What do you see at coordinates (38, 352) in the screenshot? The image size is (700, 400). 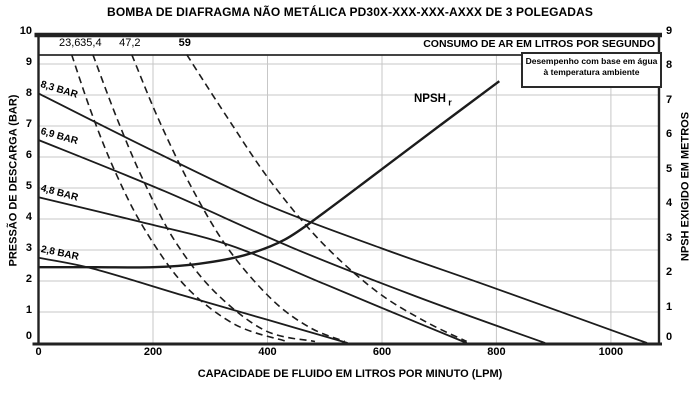 I see `x-tick-0: 0` at bounding box center [38, 352].